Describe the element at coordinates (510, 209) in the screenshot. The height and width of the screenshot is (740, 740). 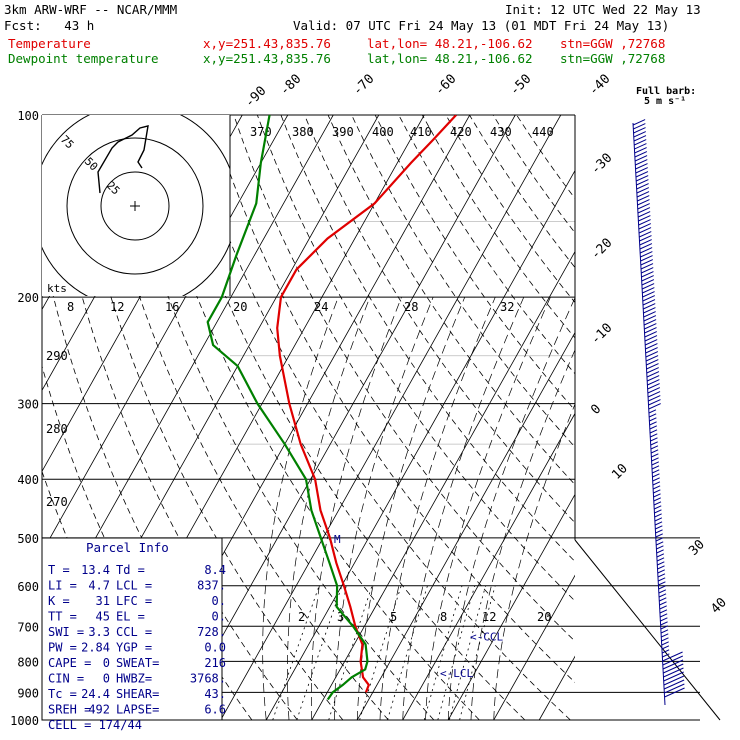
I see `dry-adiabat` at that location.